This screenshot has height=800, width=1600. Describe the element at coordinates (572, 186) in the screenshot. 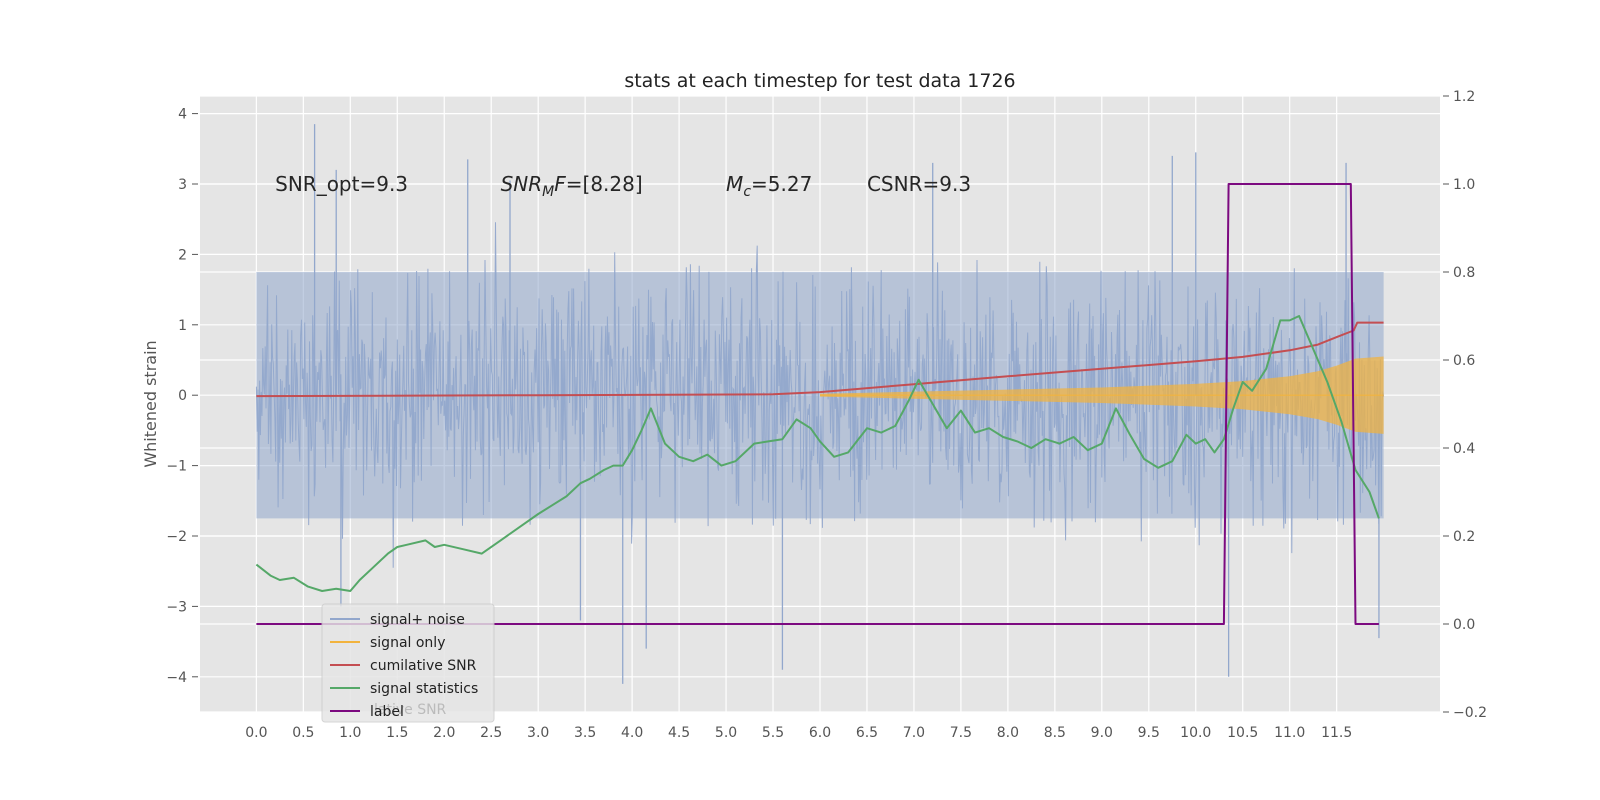

I see `annotation: SNRMF=[8.28]` at that location.